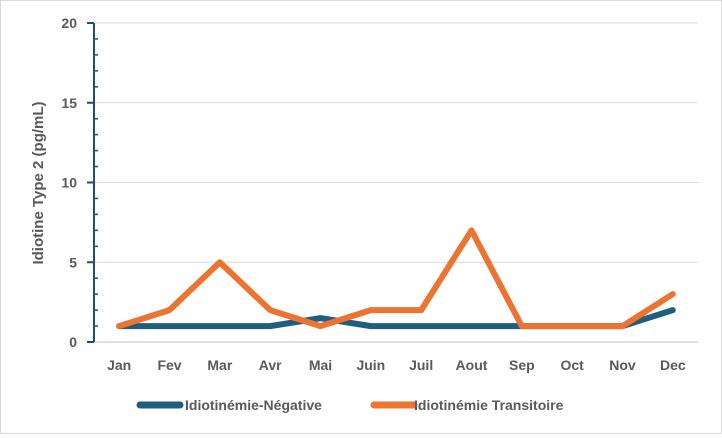 The image size is (722, 438). I want to click on legend-label-0: Idiotinémie-Négative, so click(253, 405).